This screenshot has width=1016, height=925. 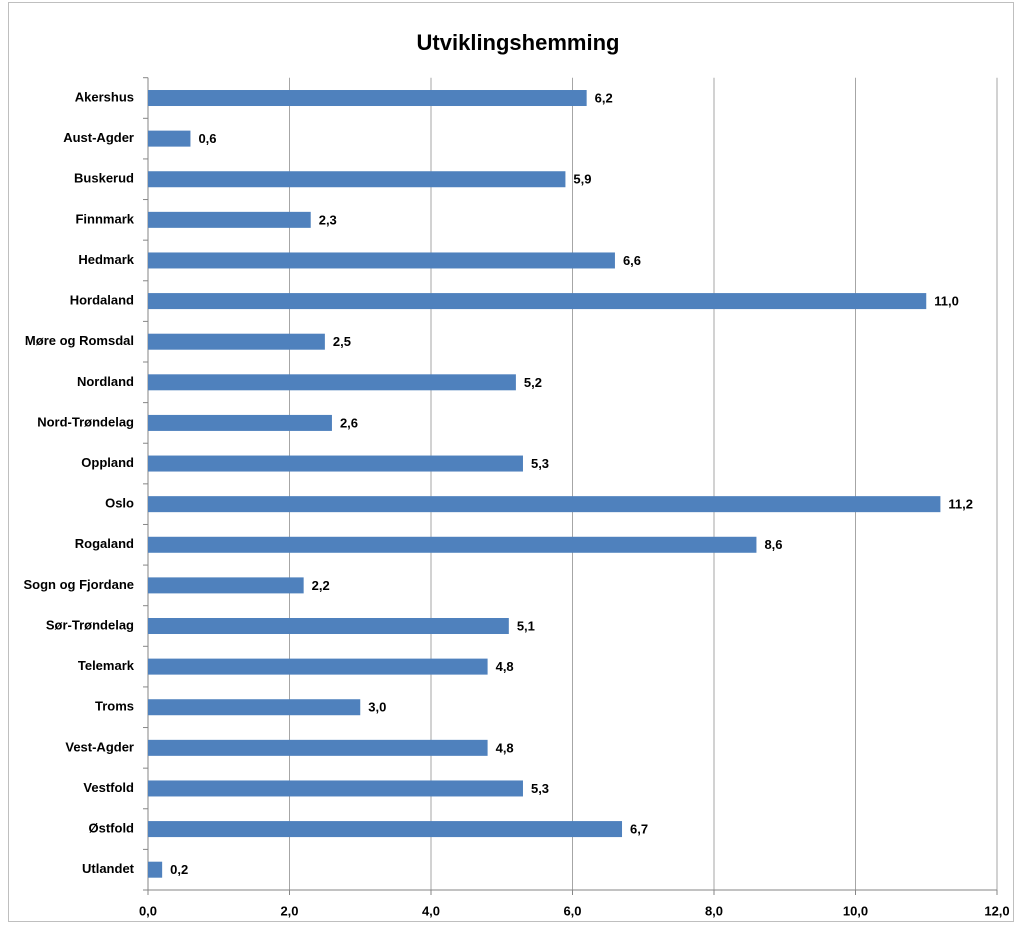 I want to click on x-tick-label: 2,0, so click(x=289, y=910).